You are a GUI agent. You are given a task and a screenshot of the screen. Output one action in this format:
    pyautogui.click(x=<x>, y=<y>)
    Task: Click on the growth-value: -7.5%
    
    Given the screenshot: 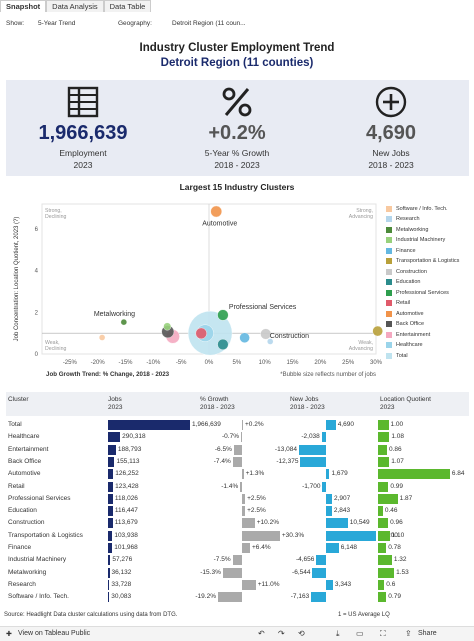 What is the action you would take?
    pyautogui.click(x=222, y=560)
    